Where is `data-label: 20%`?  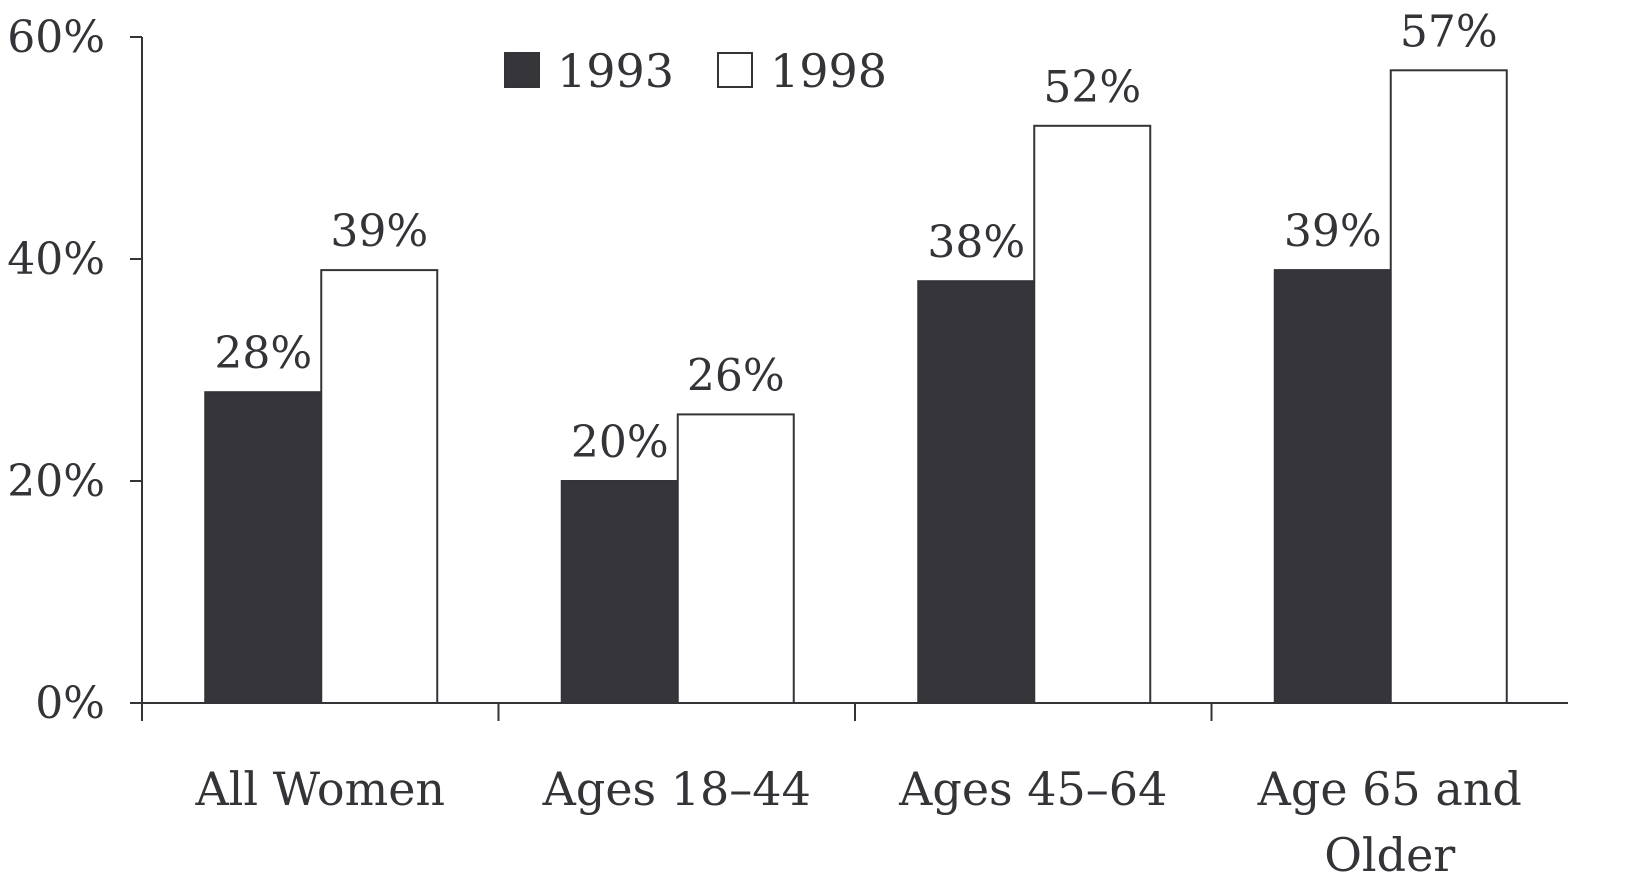 data-label: 20% is located at coordinates (620, 442).